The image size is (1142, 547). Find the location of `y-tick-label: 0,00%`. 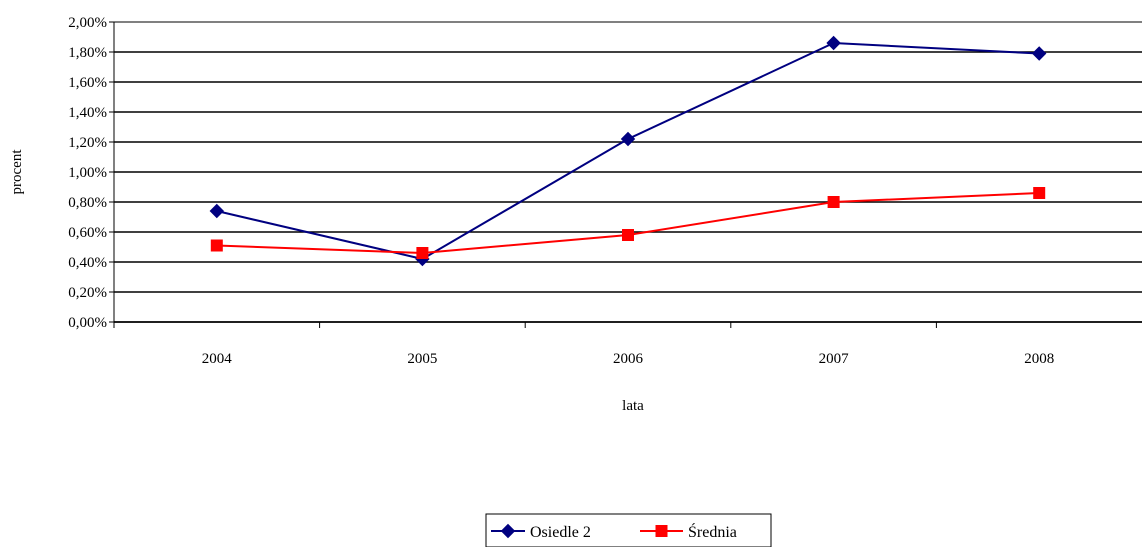

y-tick-label: 0,00% is located at coordinates (87, 323).